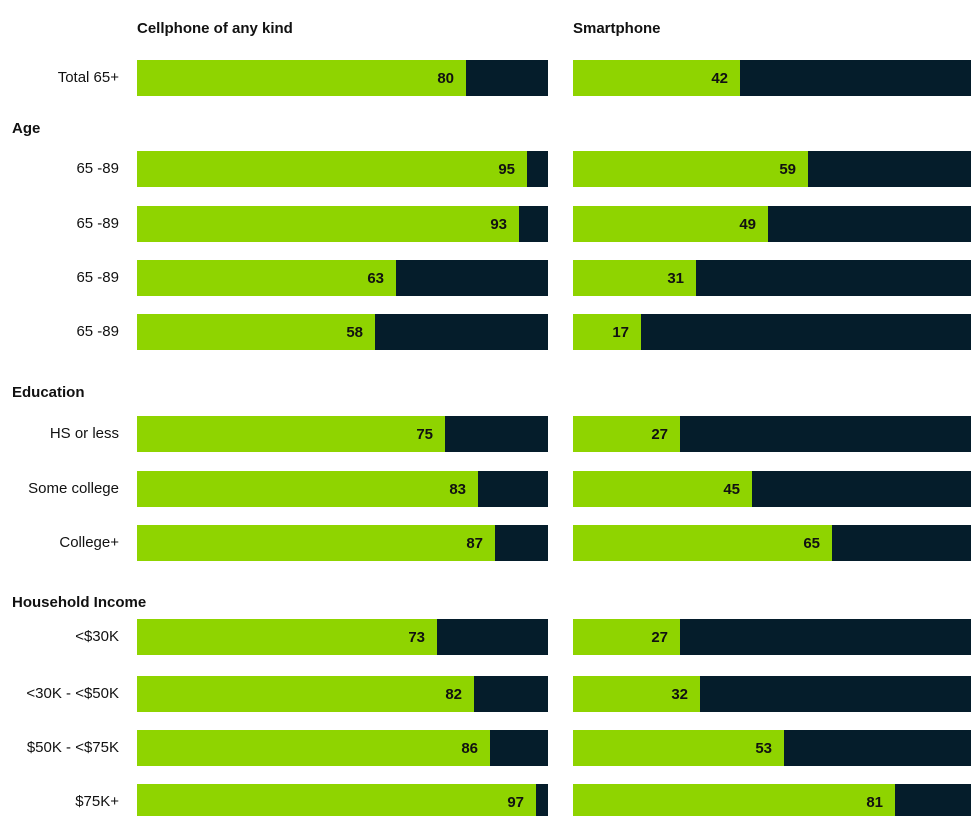 This screenshot has height=816, width=972. Describe the element at coordinates (89, 542) in the screenshot. I see `category-label: College+` at that location.